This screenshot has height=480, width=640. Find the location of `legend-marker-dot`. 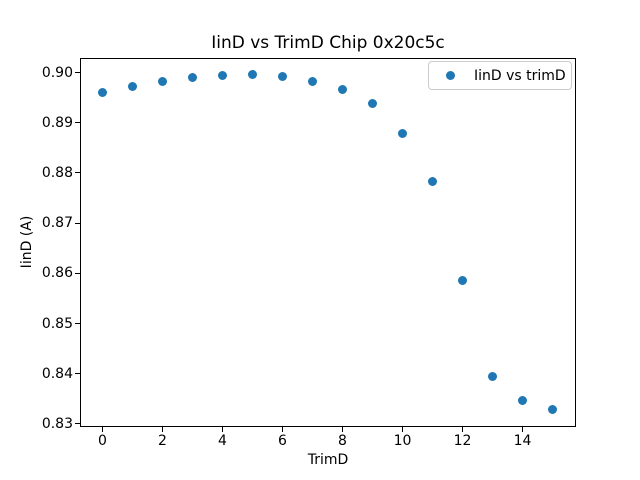

legend-marker-dot is located at coordinates (450, 75).